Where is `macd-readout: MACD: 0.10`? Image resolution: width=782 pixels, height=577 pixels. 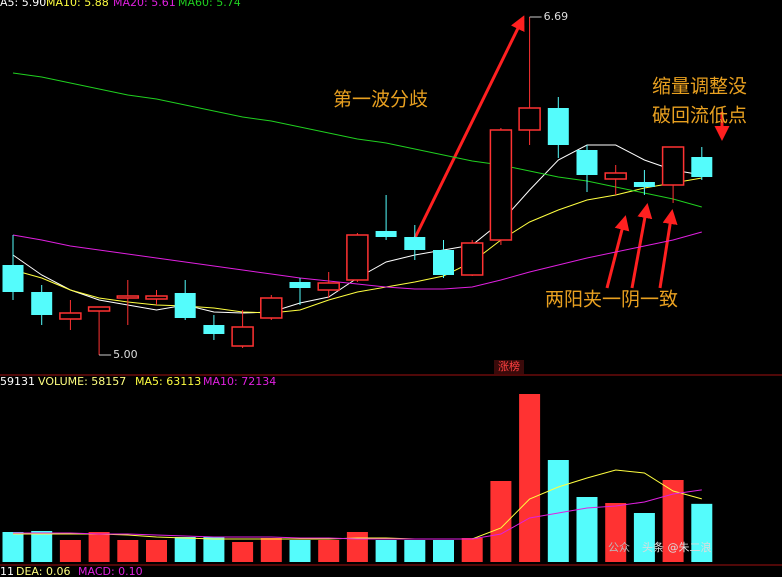
macd-readout: MACD: 0.10 is located at coordinates (110, 571).